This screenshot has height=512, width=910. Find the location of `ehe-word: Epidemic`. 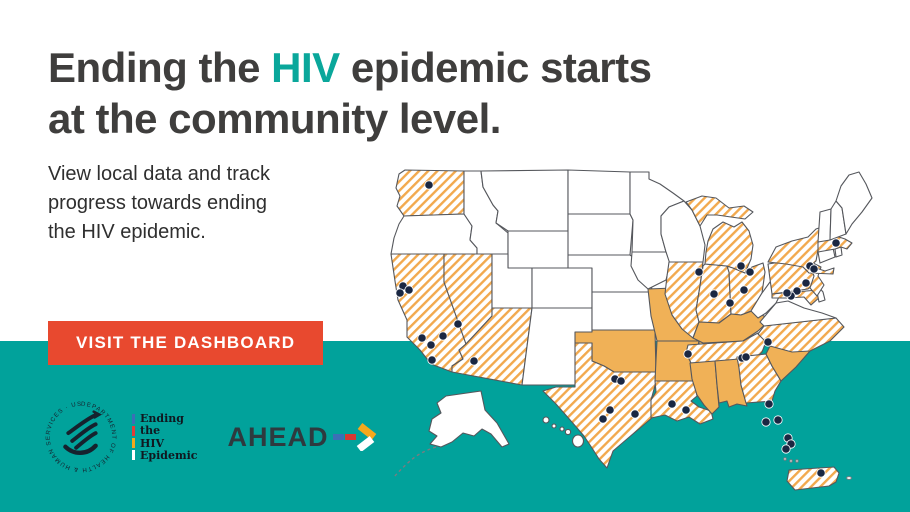

ehe-word: Epidemic is located at coordinates (169, 455).